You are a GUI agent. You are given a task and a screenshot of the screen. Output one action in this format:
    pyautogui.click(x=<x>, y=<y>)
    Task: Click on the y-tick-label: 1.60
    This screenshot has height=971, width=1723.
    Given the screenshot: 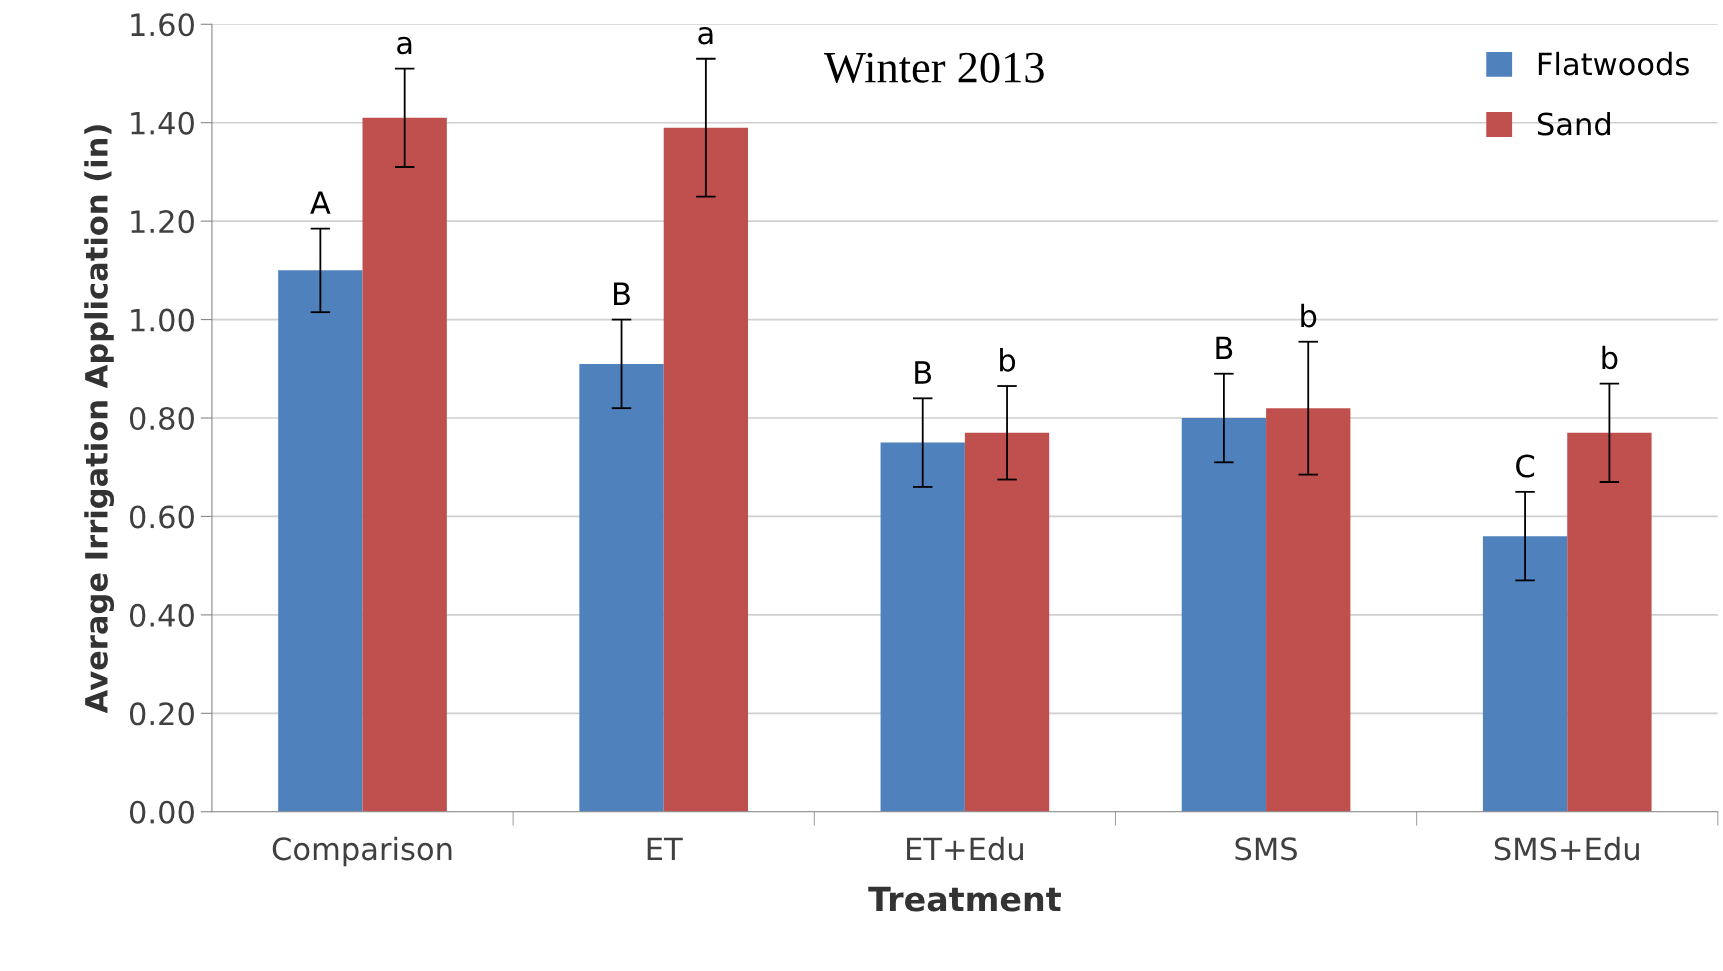 What is the action you would take?
    pyautogui.click(x=162, y=25)
    